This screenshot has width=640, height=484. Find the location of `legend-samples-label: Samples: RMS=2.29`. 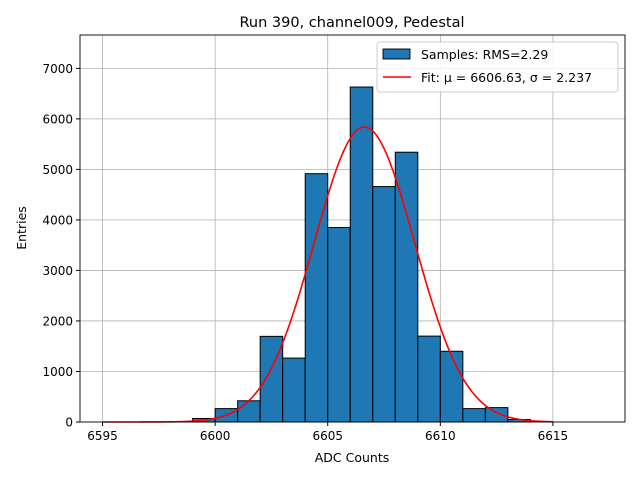

legend-samples-label: Samples: RMS=2.29 is located at coordinates (484, 54).